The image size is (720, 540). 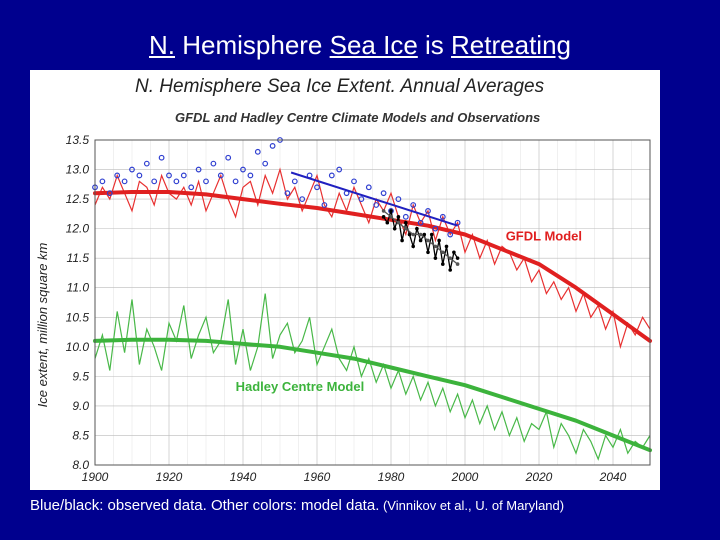 What do you see at coordinates (80, 435) in the screenshot?
I see `y-tick-1: 8.5` at bounding box center [80, 435].